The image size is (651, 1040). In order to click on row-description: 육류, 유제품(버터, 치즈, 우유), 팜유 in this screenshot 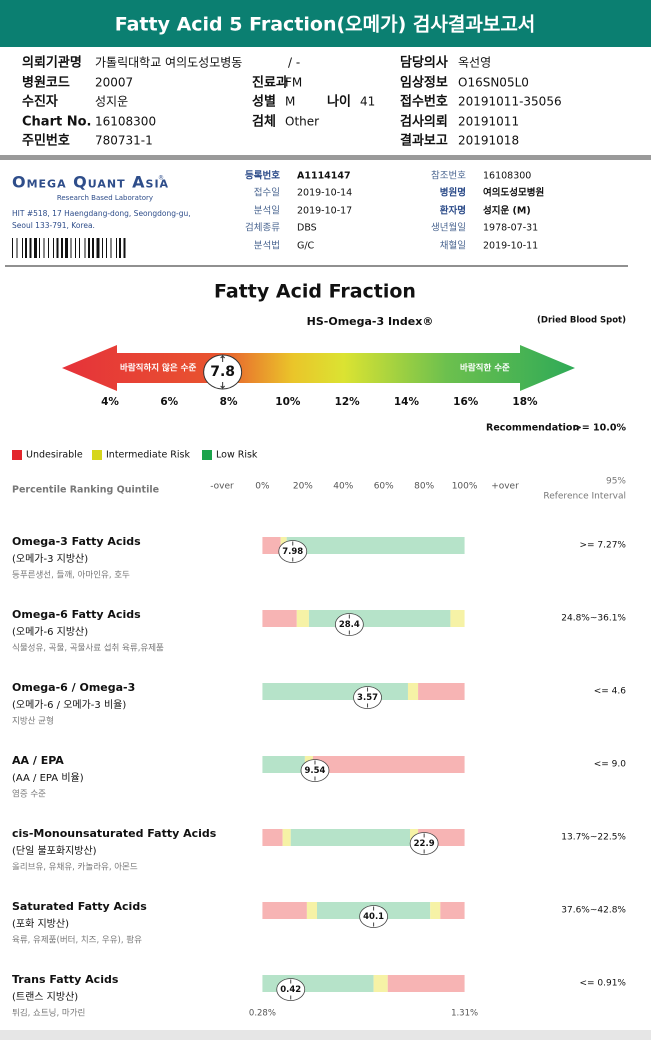, I will do `click(77, 940)`.